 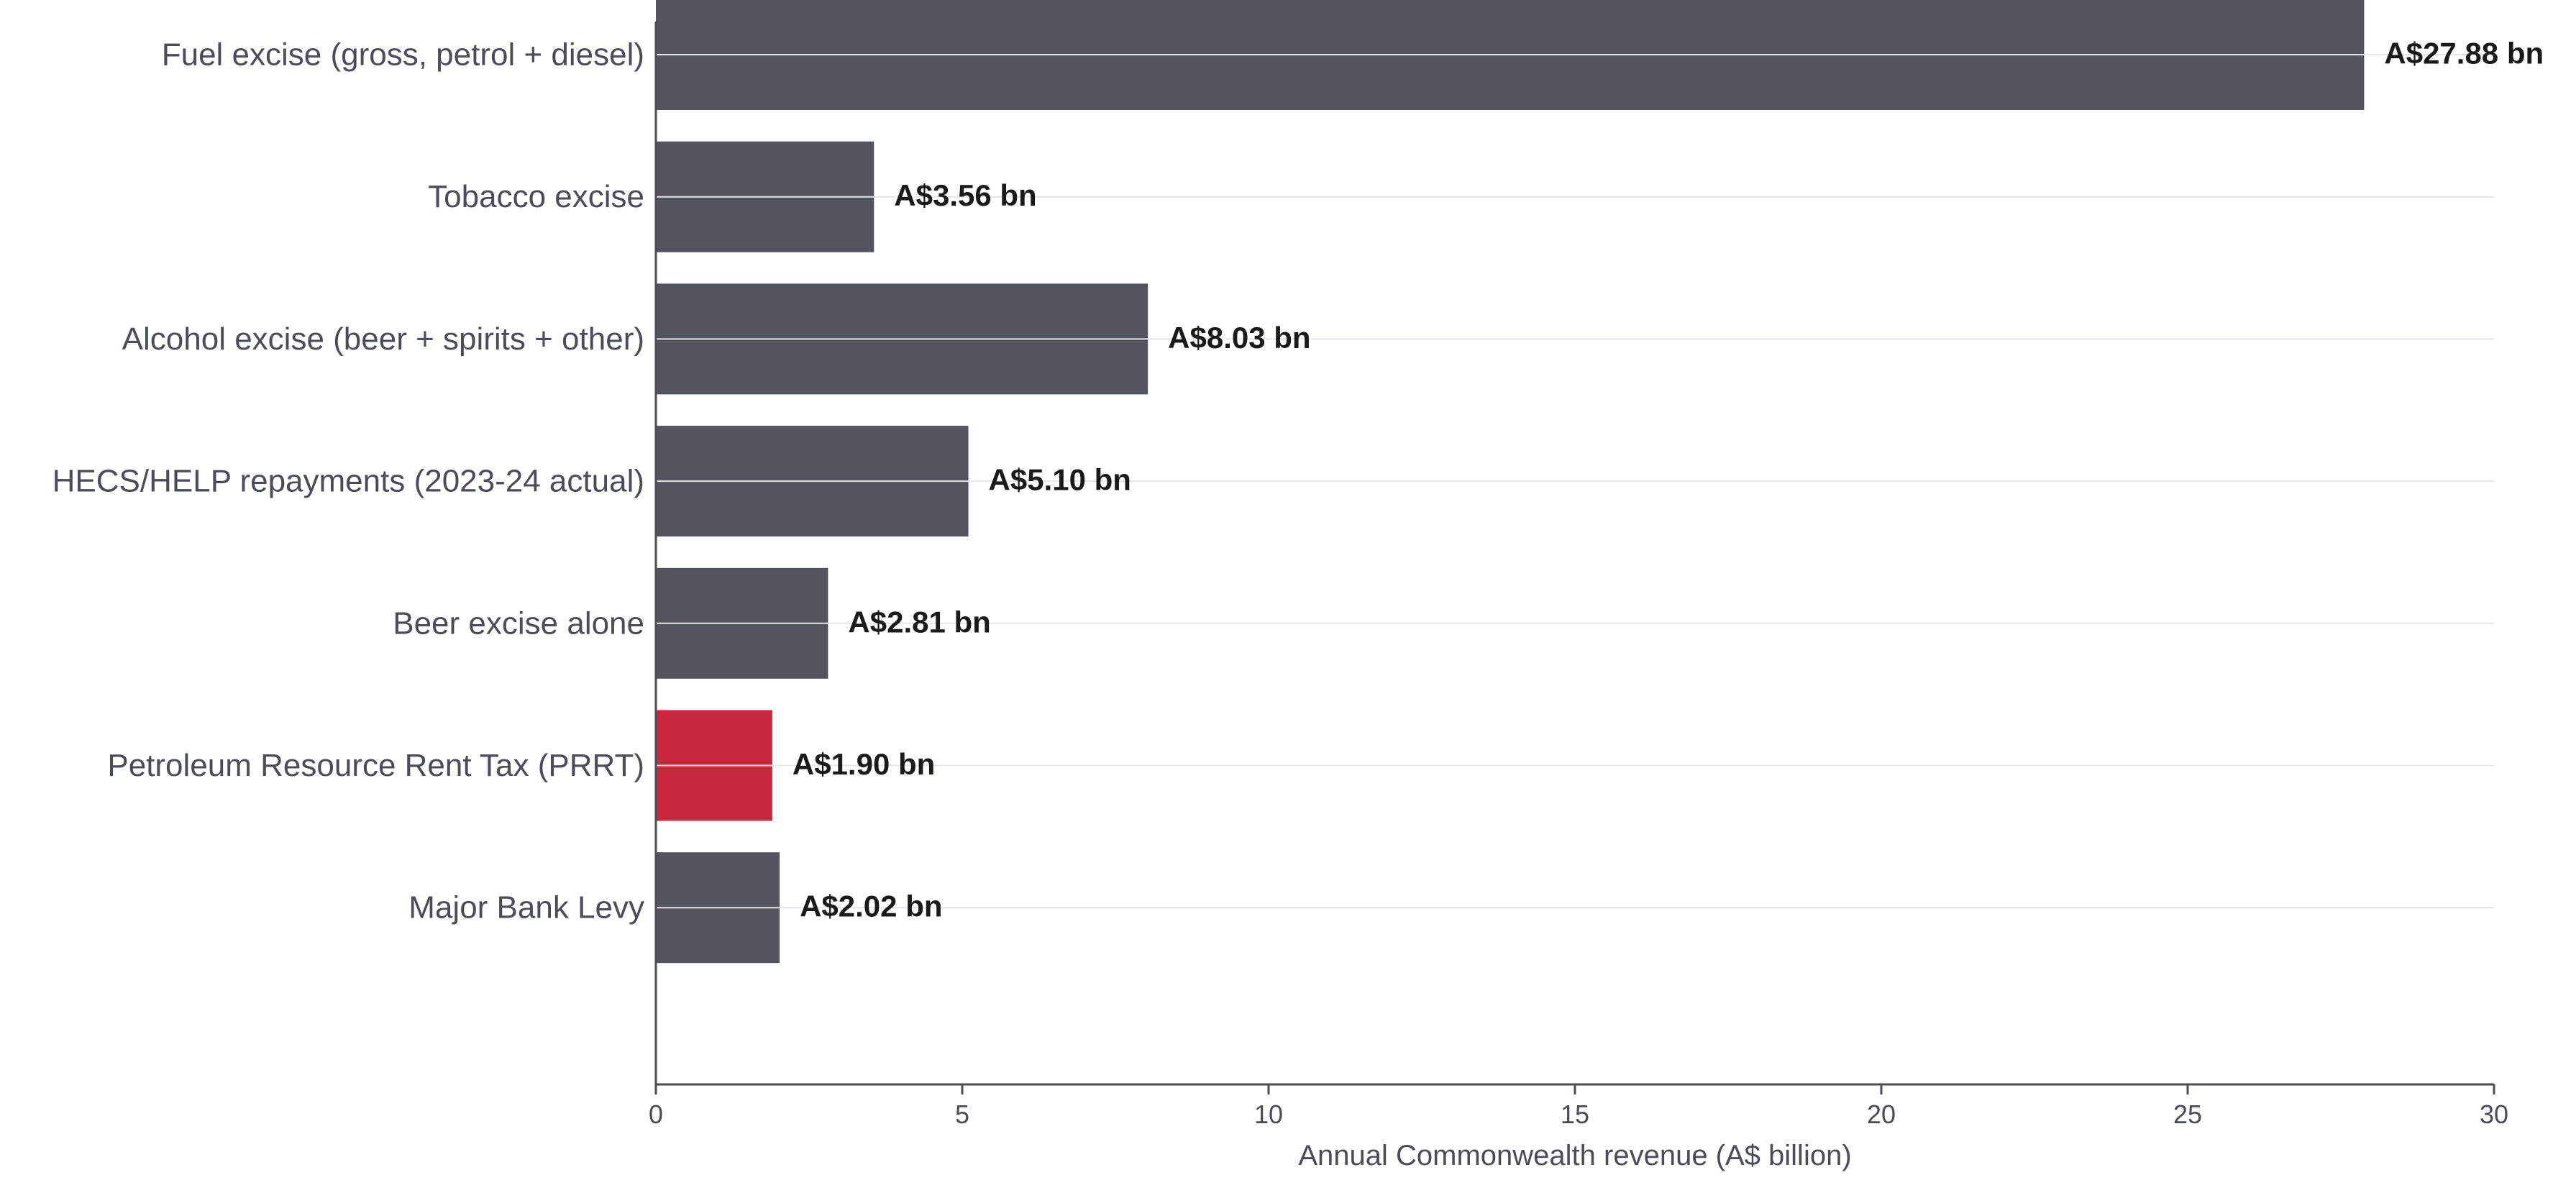 What do you see at coordinates (1268, 1115) in the screenshot?
I see `x-tick-label: 10` at bounding box center [1268, 1115].